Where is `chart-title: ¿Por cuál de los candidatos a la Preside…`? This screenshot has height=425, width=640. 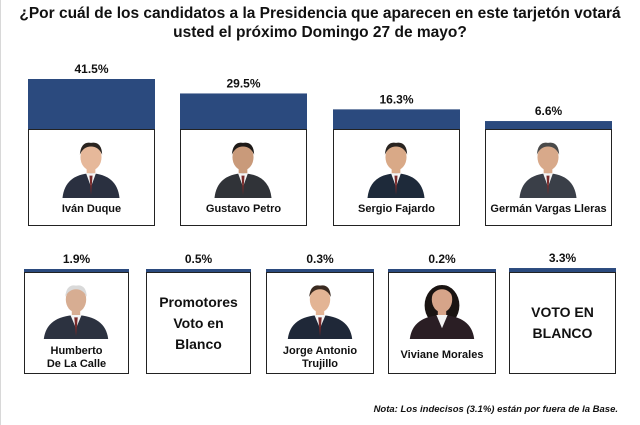 chart-title: ¿Por cuál de los candidatos a la Preside… is located at coordinates (320, 23).